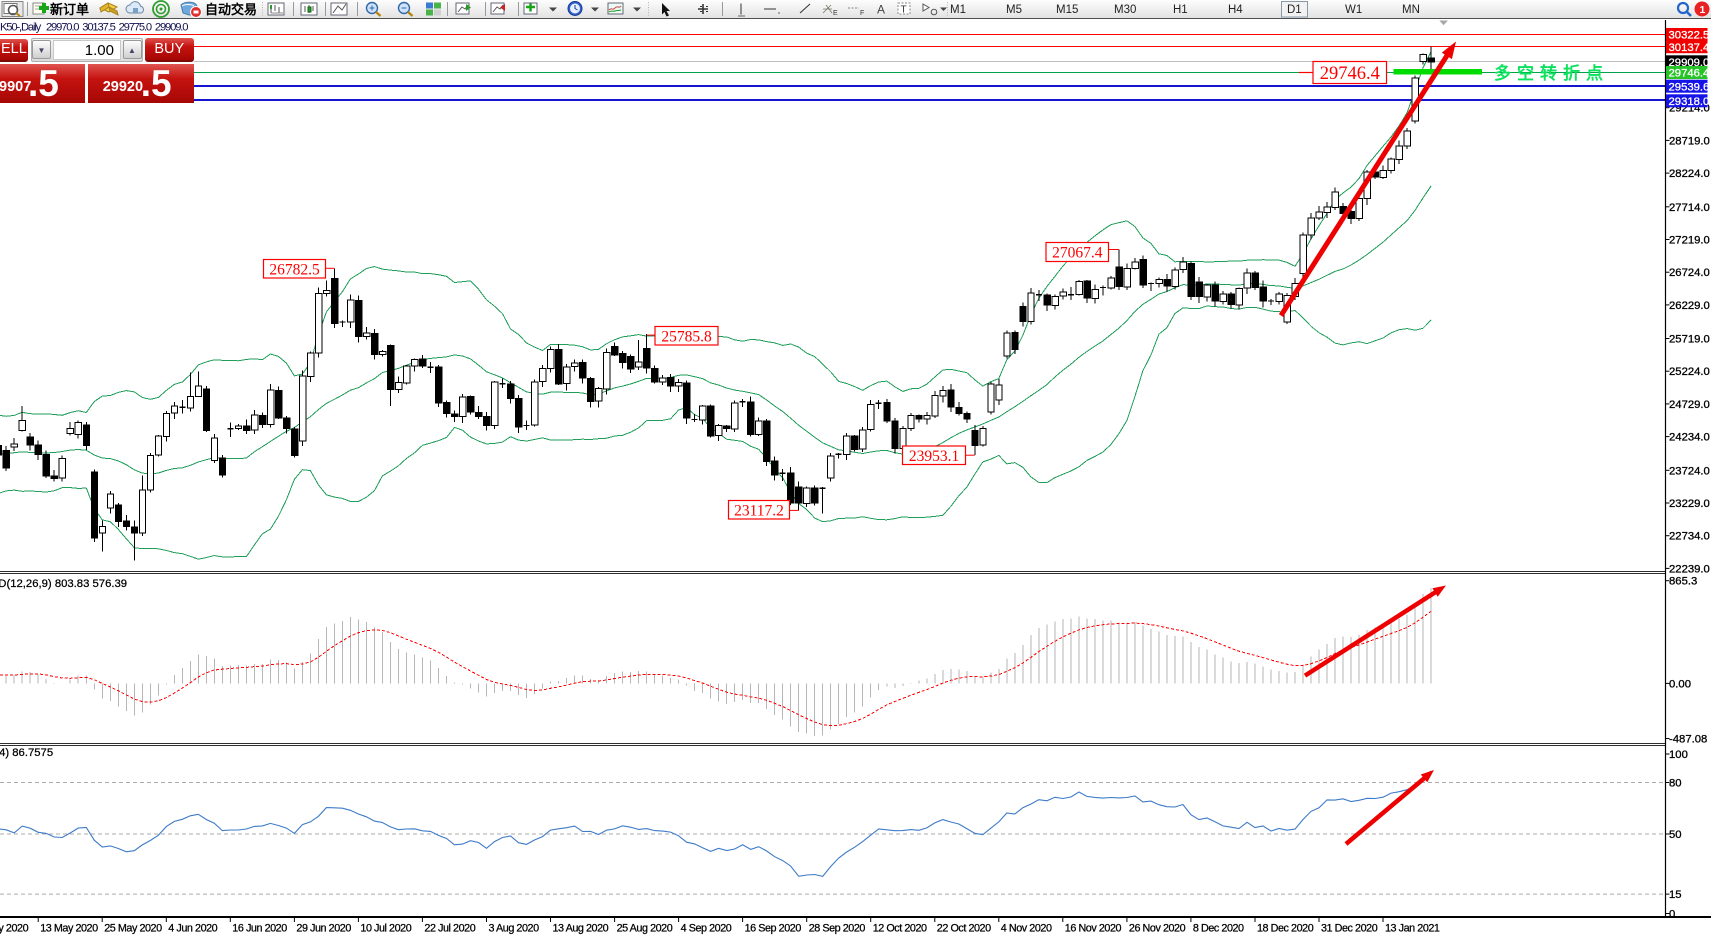 The width and height of the screenshot is (1711, 937). I want to click on svg-text: 4 May 2020, so click(14, 929).